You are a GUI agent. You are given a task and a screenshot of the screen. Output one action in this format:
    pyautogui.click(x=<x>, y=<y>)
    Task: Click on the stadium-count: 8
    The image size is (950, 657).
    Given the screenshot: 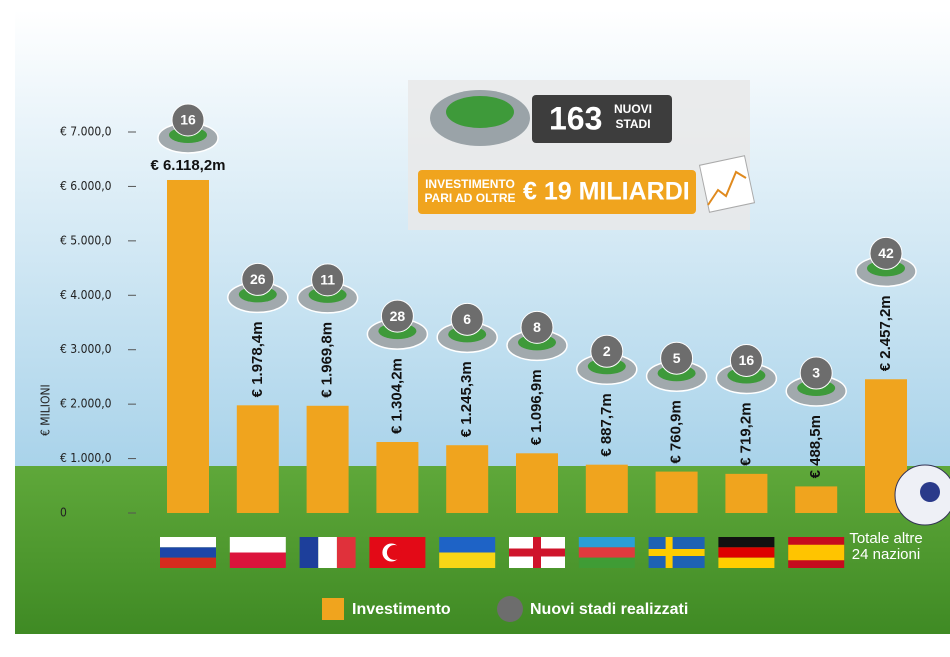 What is the action you would take?
    pyautogui.click(x=537, y=327)
    